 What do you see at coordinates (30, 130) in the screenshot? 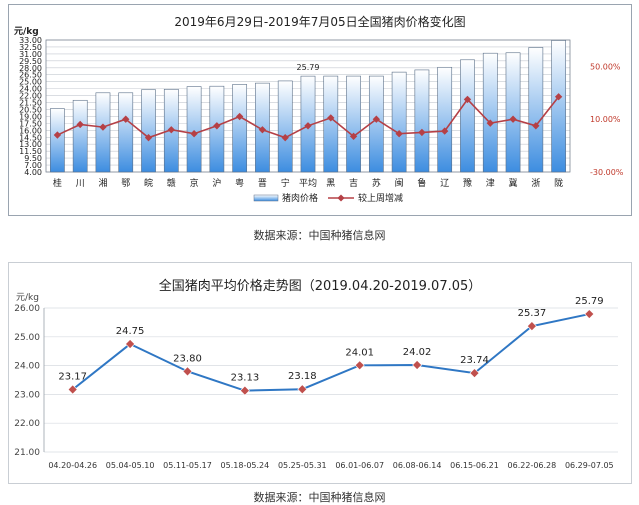
I see `chart1-y-tick: 16.00` at bounding box center [30, 130].